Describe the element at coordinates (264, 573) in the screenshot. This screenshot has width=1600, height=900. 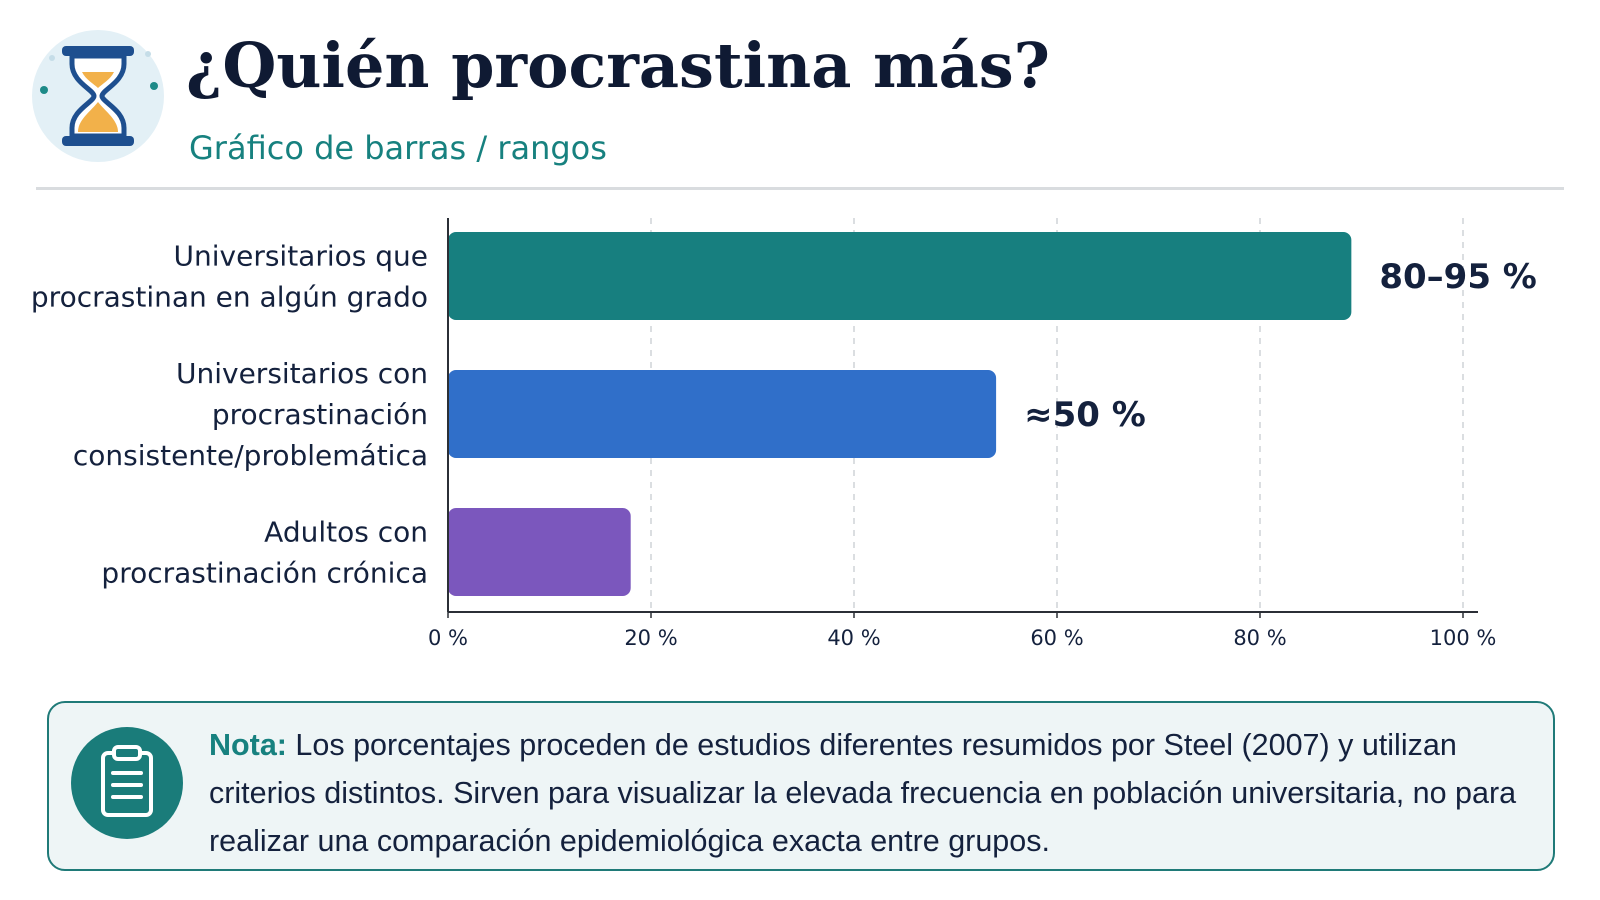
I see `category-label-line: procrastinación crónica` at that location.